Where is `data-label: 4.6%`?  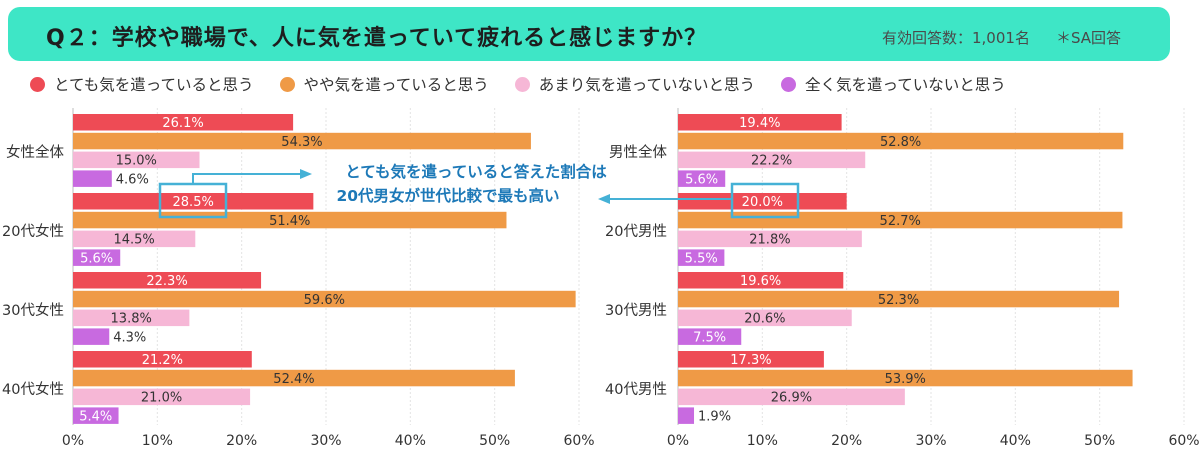 data-label: 4.6% is located at coordinates (132, 179).